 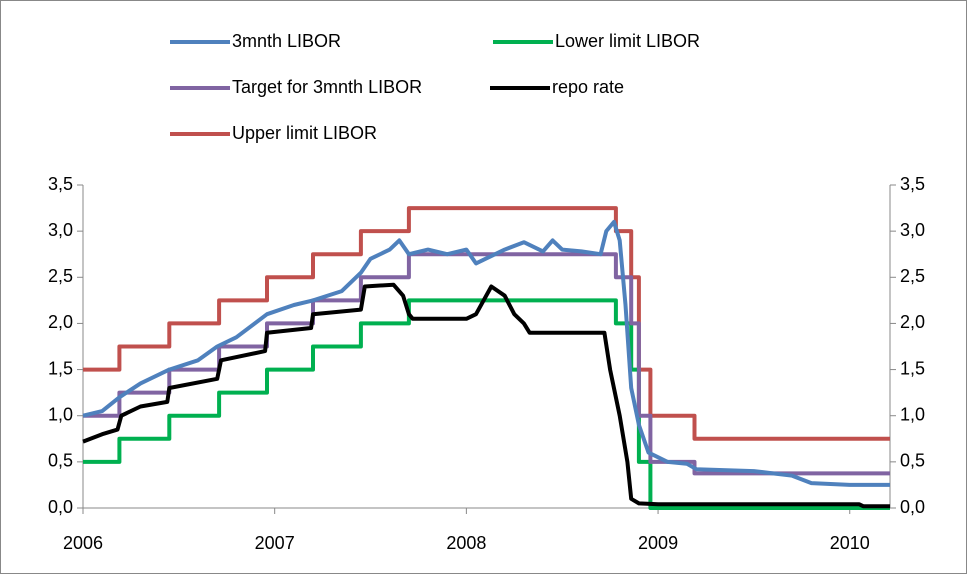 What do you see at coordinates (60, 507) in the screenshot?
I see `y-tick-label: 0,0` at bounding box center [60, 507].